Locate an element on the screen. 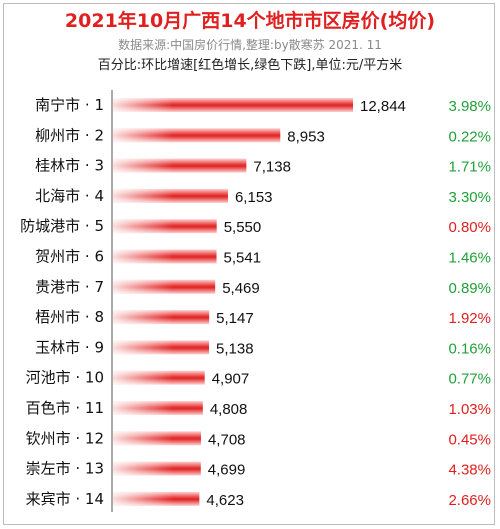 The width and height of the screenshot is (500, 529). chart-source: 数据来源:中国房价行情,整理:by散寒苏 2021. 11 is located at coordinates (250, 45).